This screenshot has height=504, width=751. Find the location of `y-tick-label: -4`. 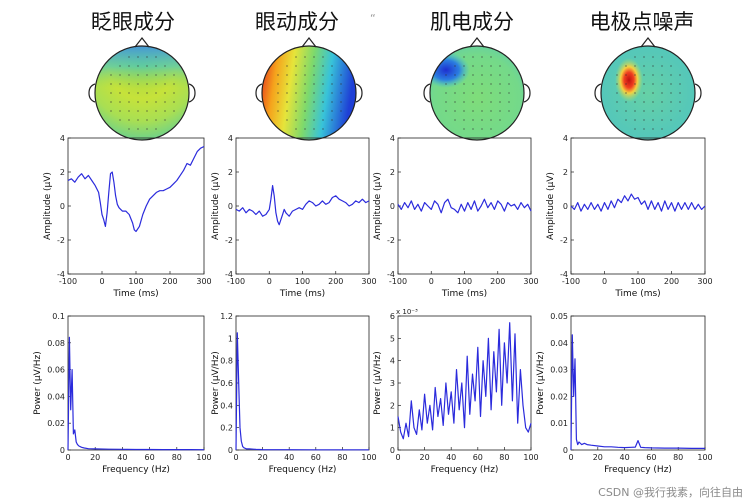

y-tick-label: -4 is located at coordinates (391, 274).